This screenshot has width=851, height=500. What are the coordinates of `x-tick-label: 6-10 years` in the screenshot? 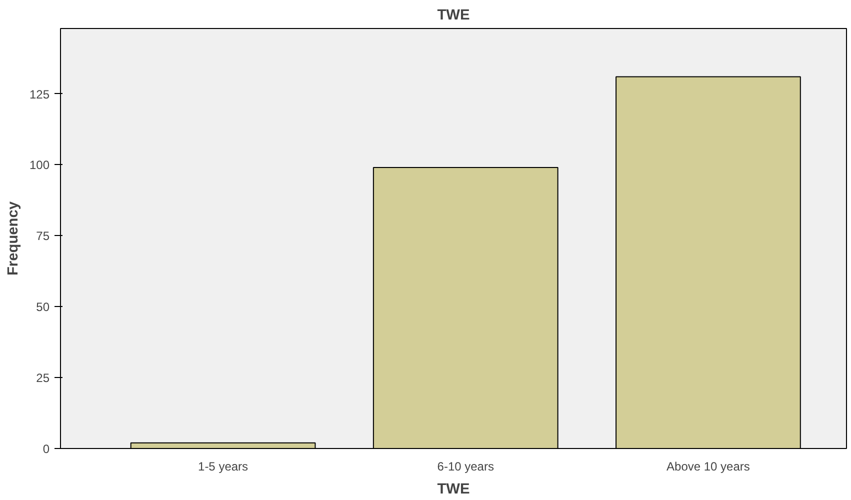 It's located at (465, 467).